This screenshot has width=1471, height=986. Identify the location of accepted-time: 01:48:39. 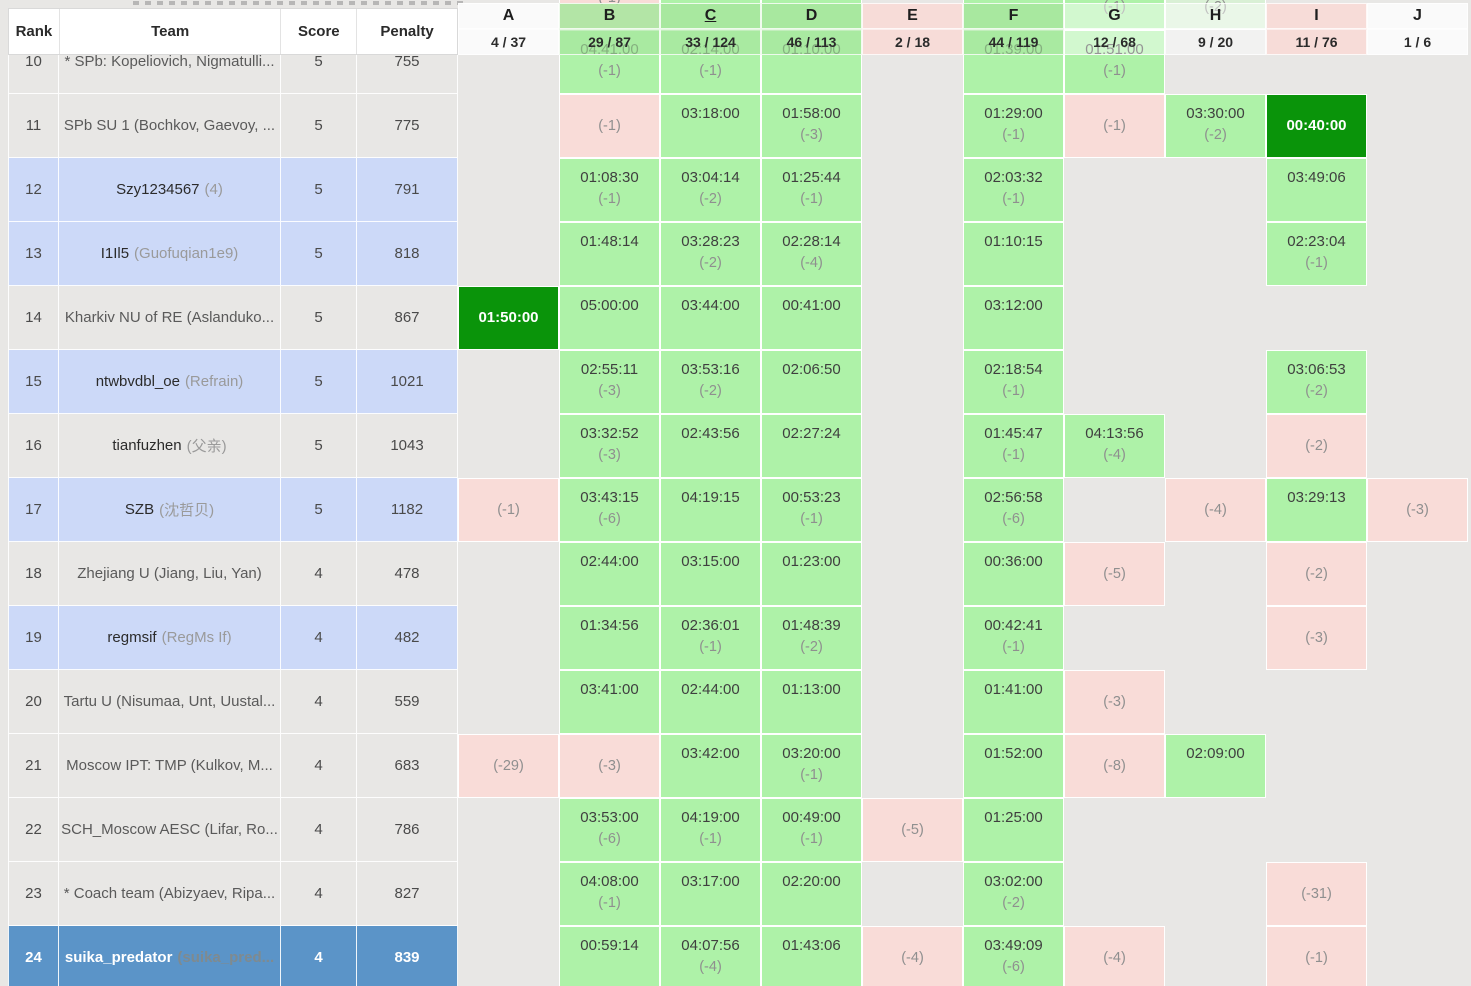
(811, 625).